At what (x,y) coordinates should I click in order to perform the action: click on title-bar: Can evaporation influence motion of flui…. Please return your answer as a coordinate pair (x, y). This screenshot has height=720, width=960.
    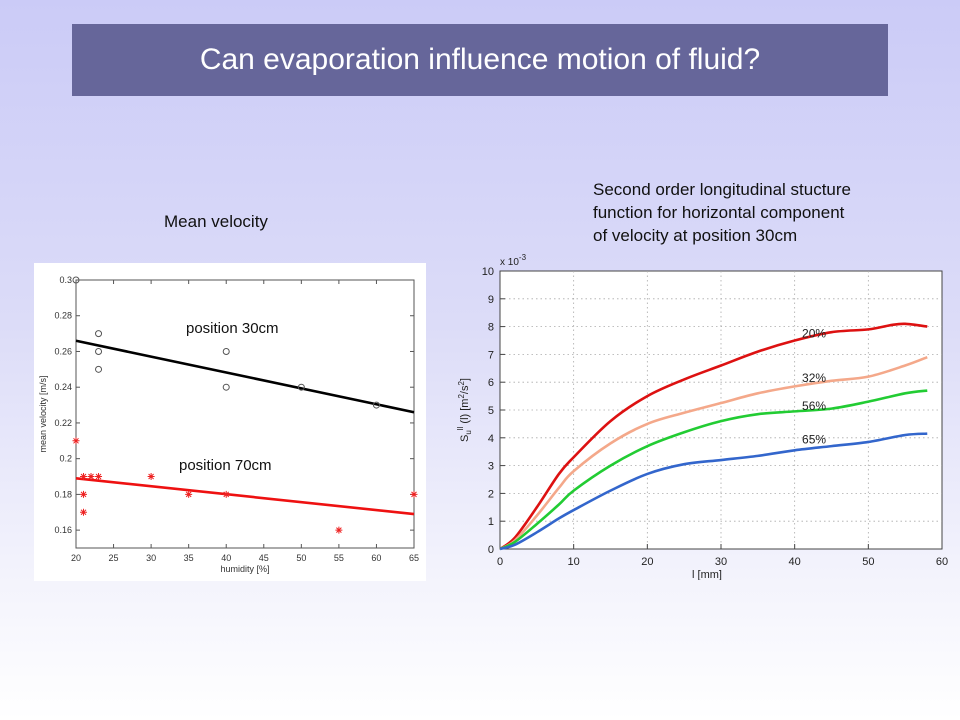
    Looking at the image, I should click on (480, 60).